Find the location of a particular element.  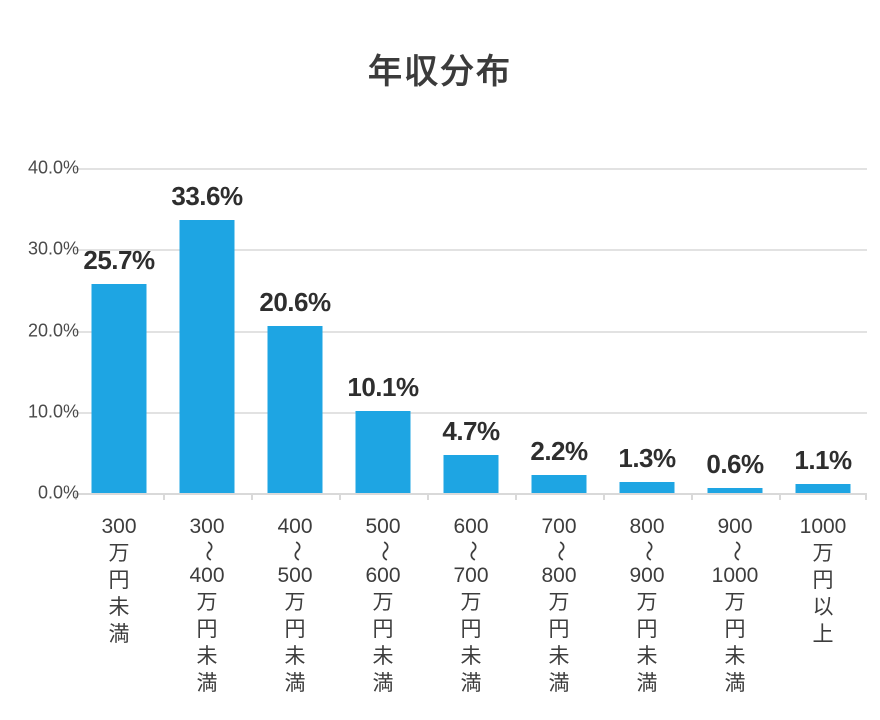

bar-300万円未満 is located at coordinates (119, 388).